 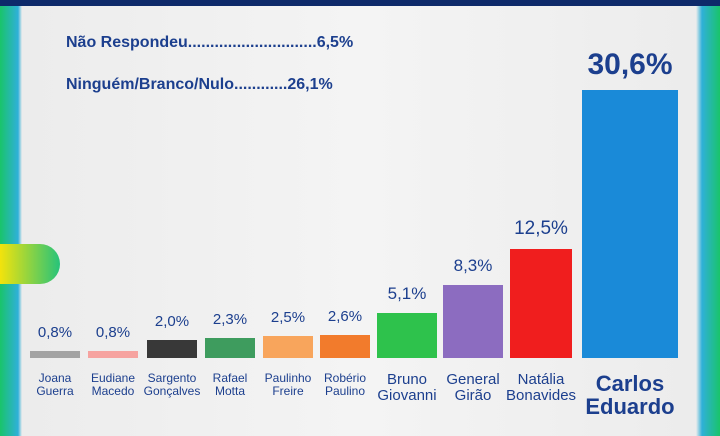 What do you see at coordinates (630, 64) in the screenshot?
I see `value-label: 30,6%` at bounding box center [630, 64].